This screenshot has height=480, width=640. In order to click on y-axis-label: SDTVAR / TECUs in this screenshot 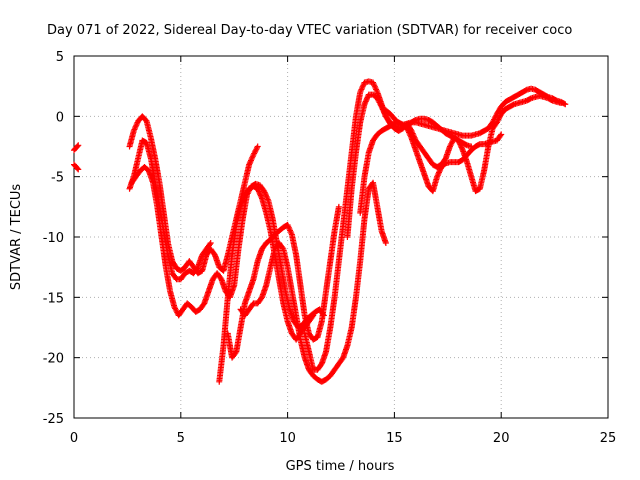, I will do `click(16, 237)`.